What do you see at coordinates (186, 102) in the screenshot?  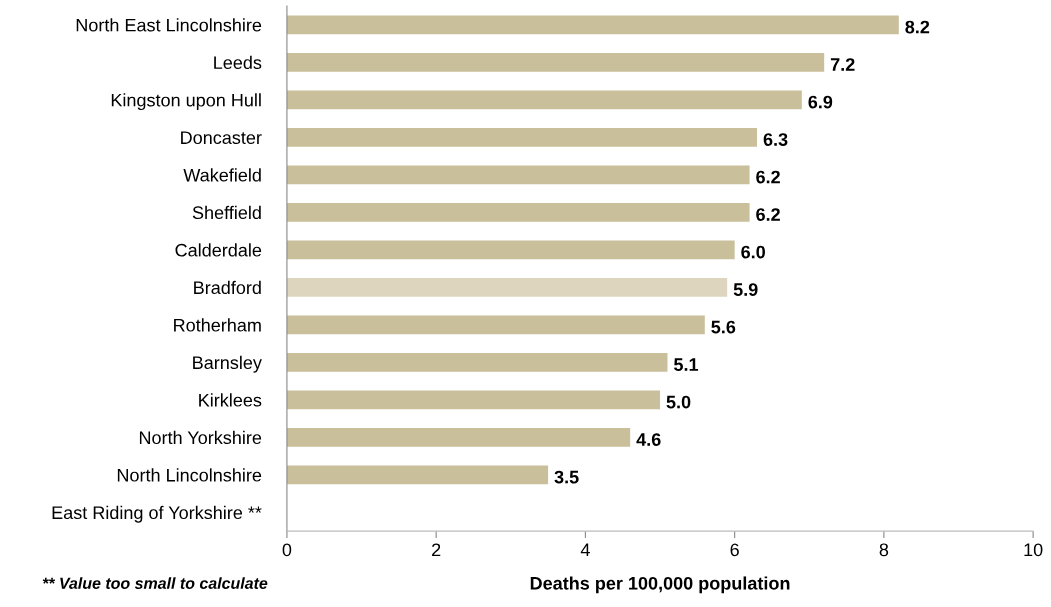 I see `y-tick-label: Kingston upon Hull` at bounding box center [186, 102].